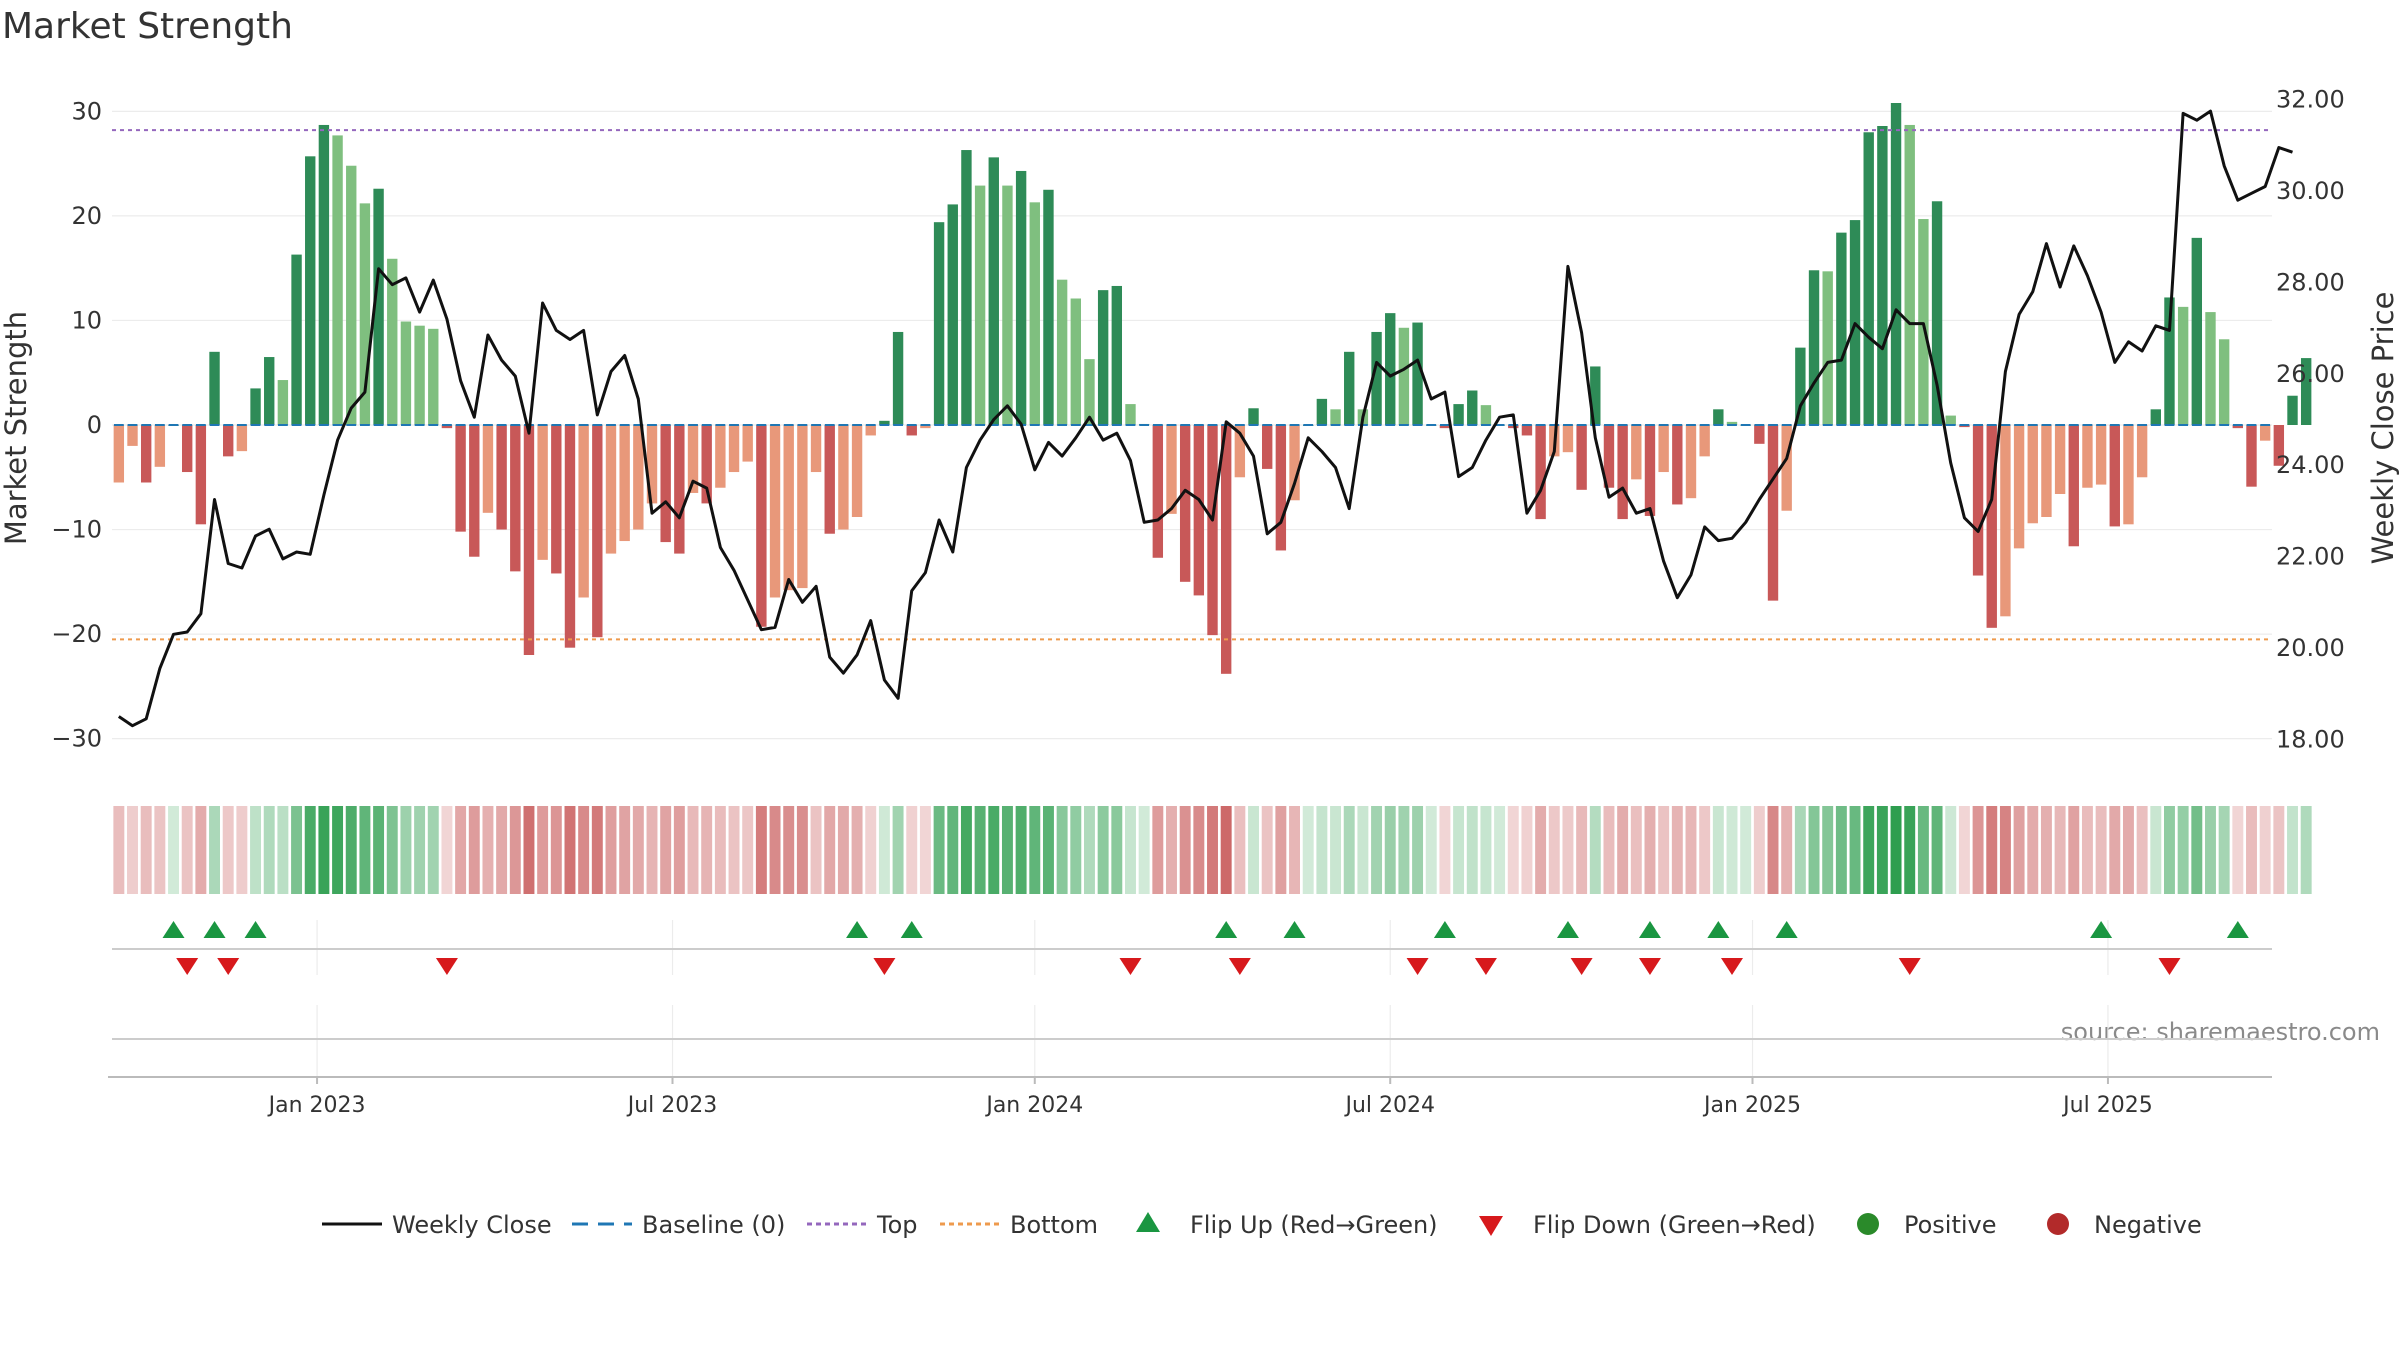 Image resolution: width=2400 pixels, height=1350 pixels. I want to click on legend-swatch, so click(1491, 1226).